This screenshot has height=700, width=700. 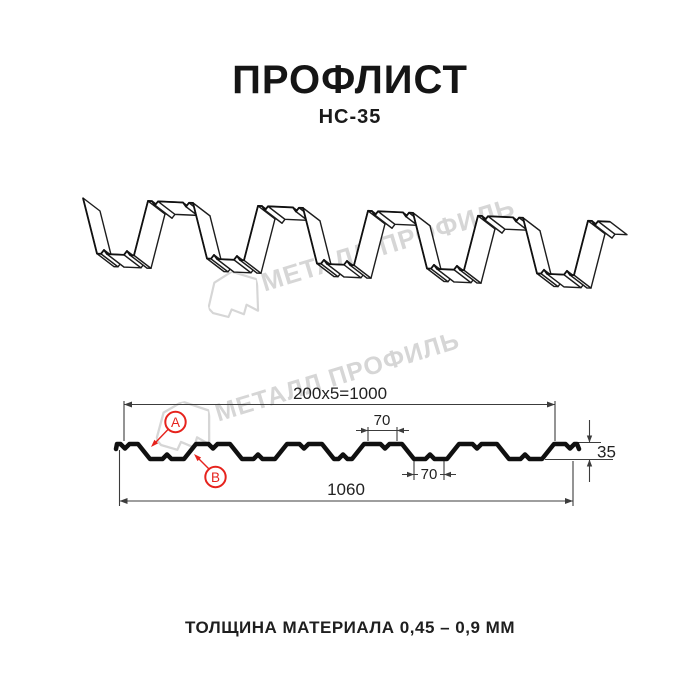 I want to click on dimension-lines, so click(x=365, y=453).